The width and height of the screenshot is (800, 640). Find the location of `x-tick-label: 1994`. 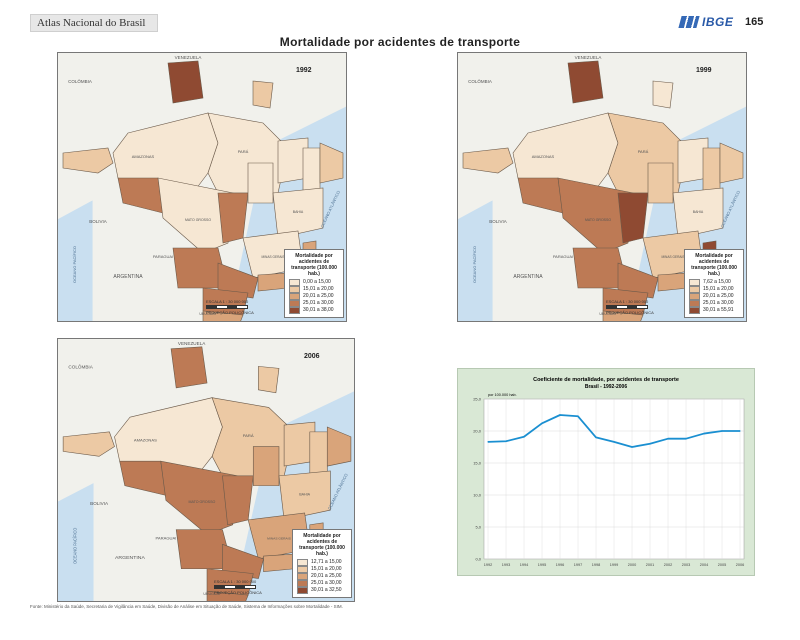

x-tick-label: 1994 is located at coordinates (524, 565).